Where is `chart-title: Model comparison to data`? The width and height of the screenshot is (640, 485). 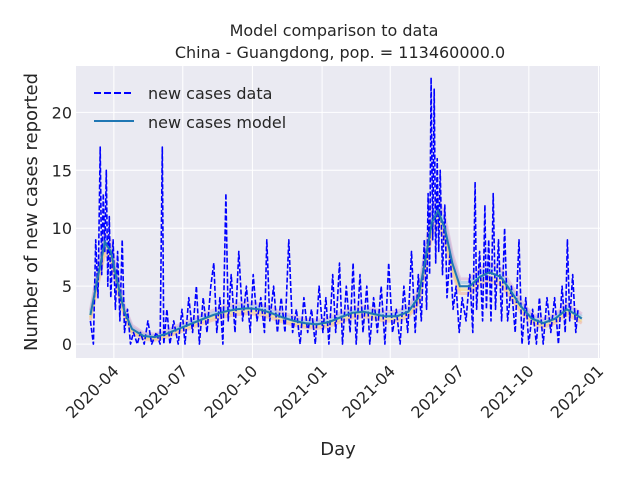 chart-title: Model comparison to data is located at coordinates (334, 30).